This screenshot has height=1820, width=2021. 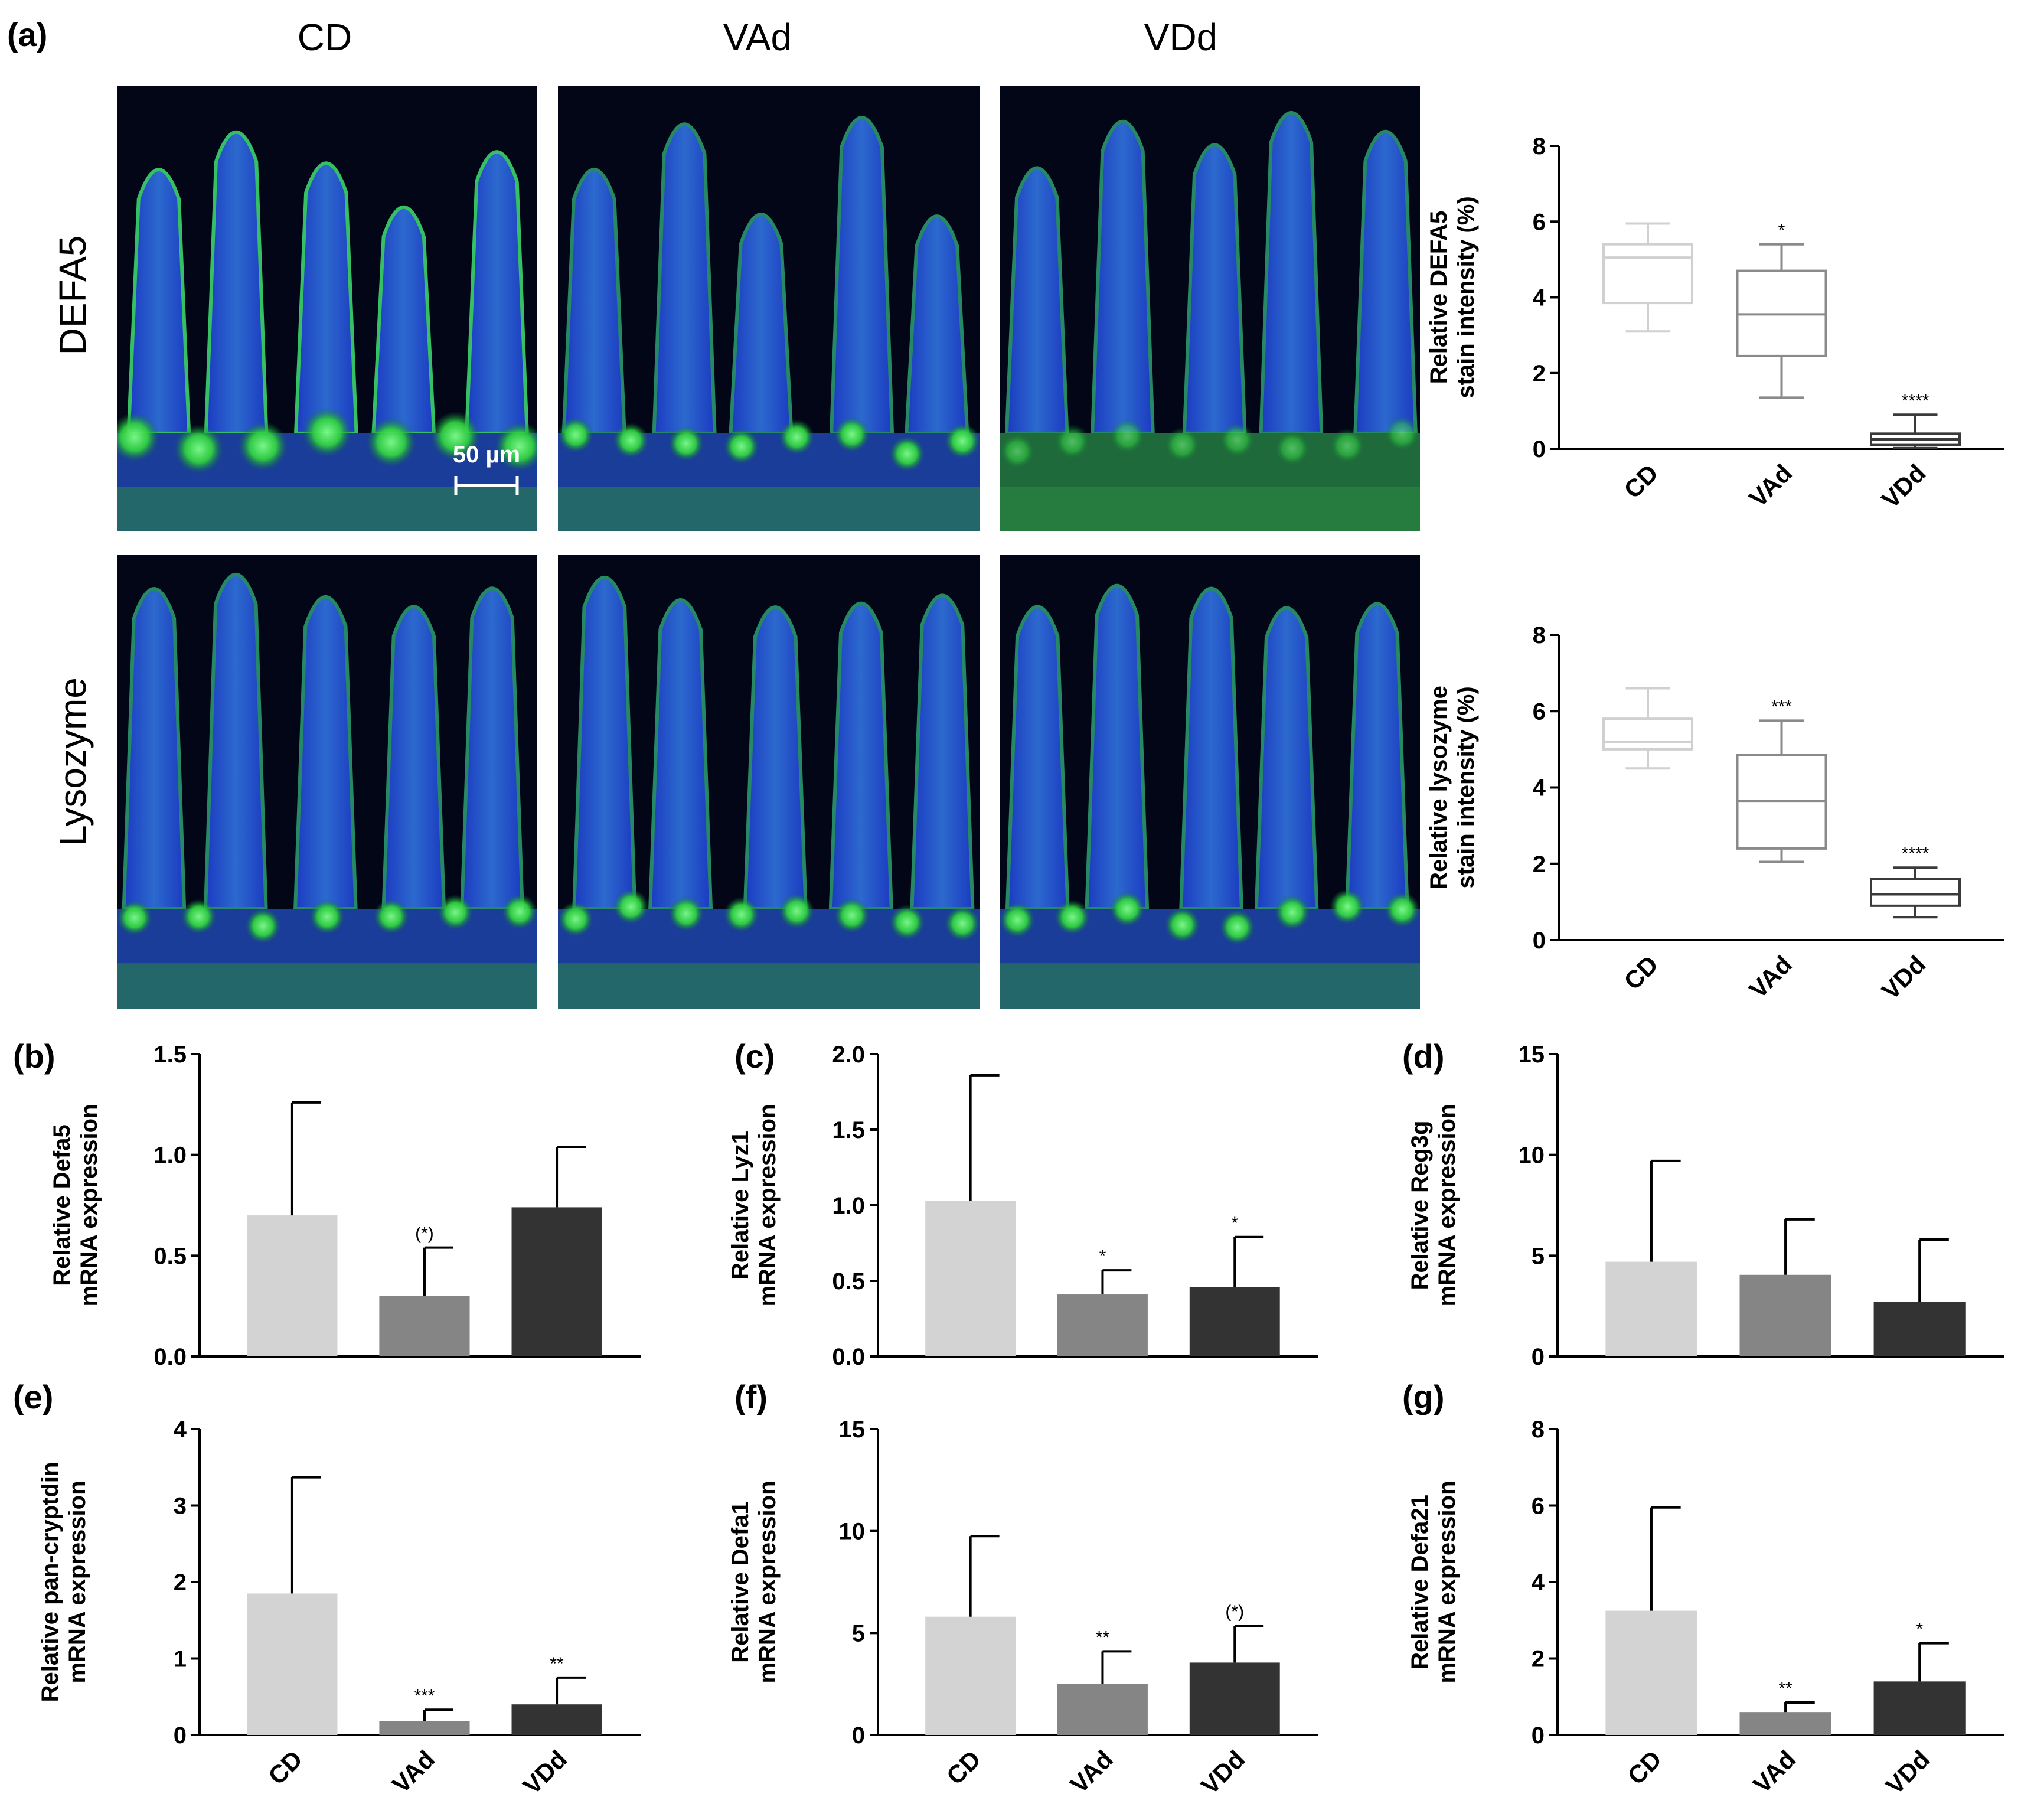 I want to click on chart-f-bar-vad, so click(x=1103, y=1709).